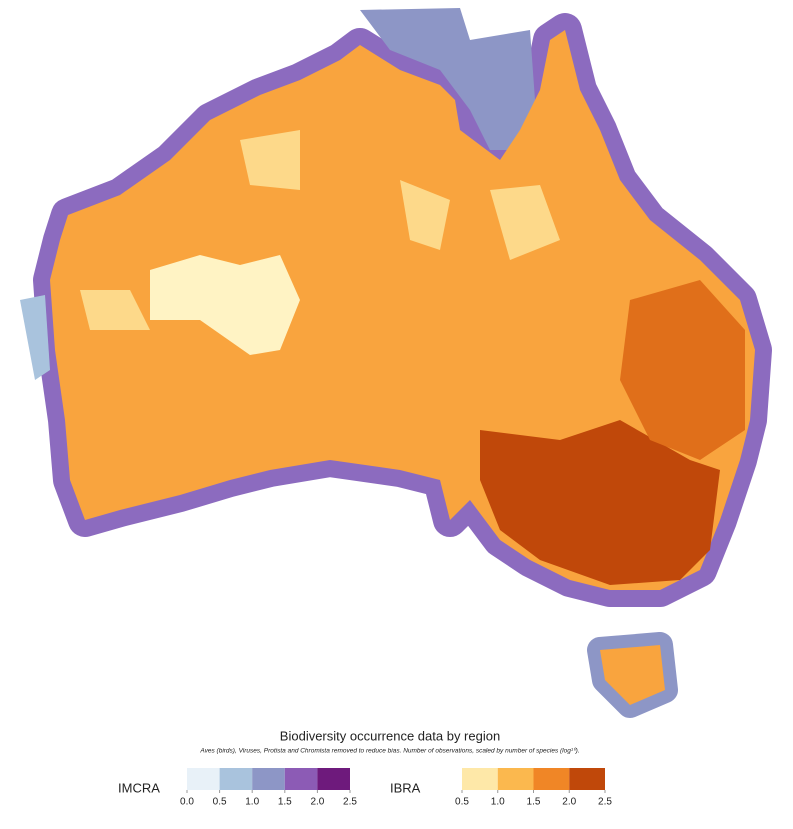  What do you see at coordinates (139, 787) in the screenshot?
I see `legend-name: IMCRA` at bounding box center [139, 787].